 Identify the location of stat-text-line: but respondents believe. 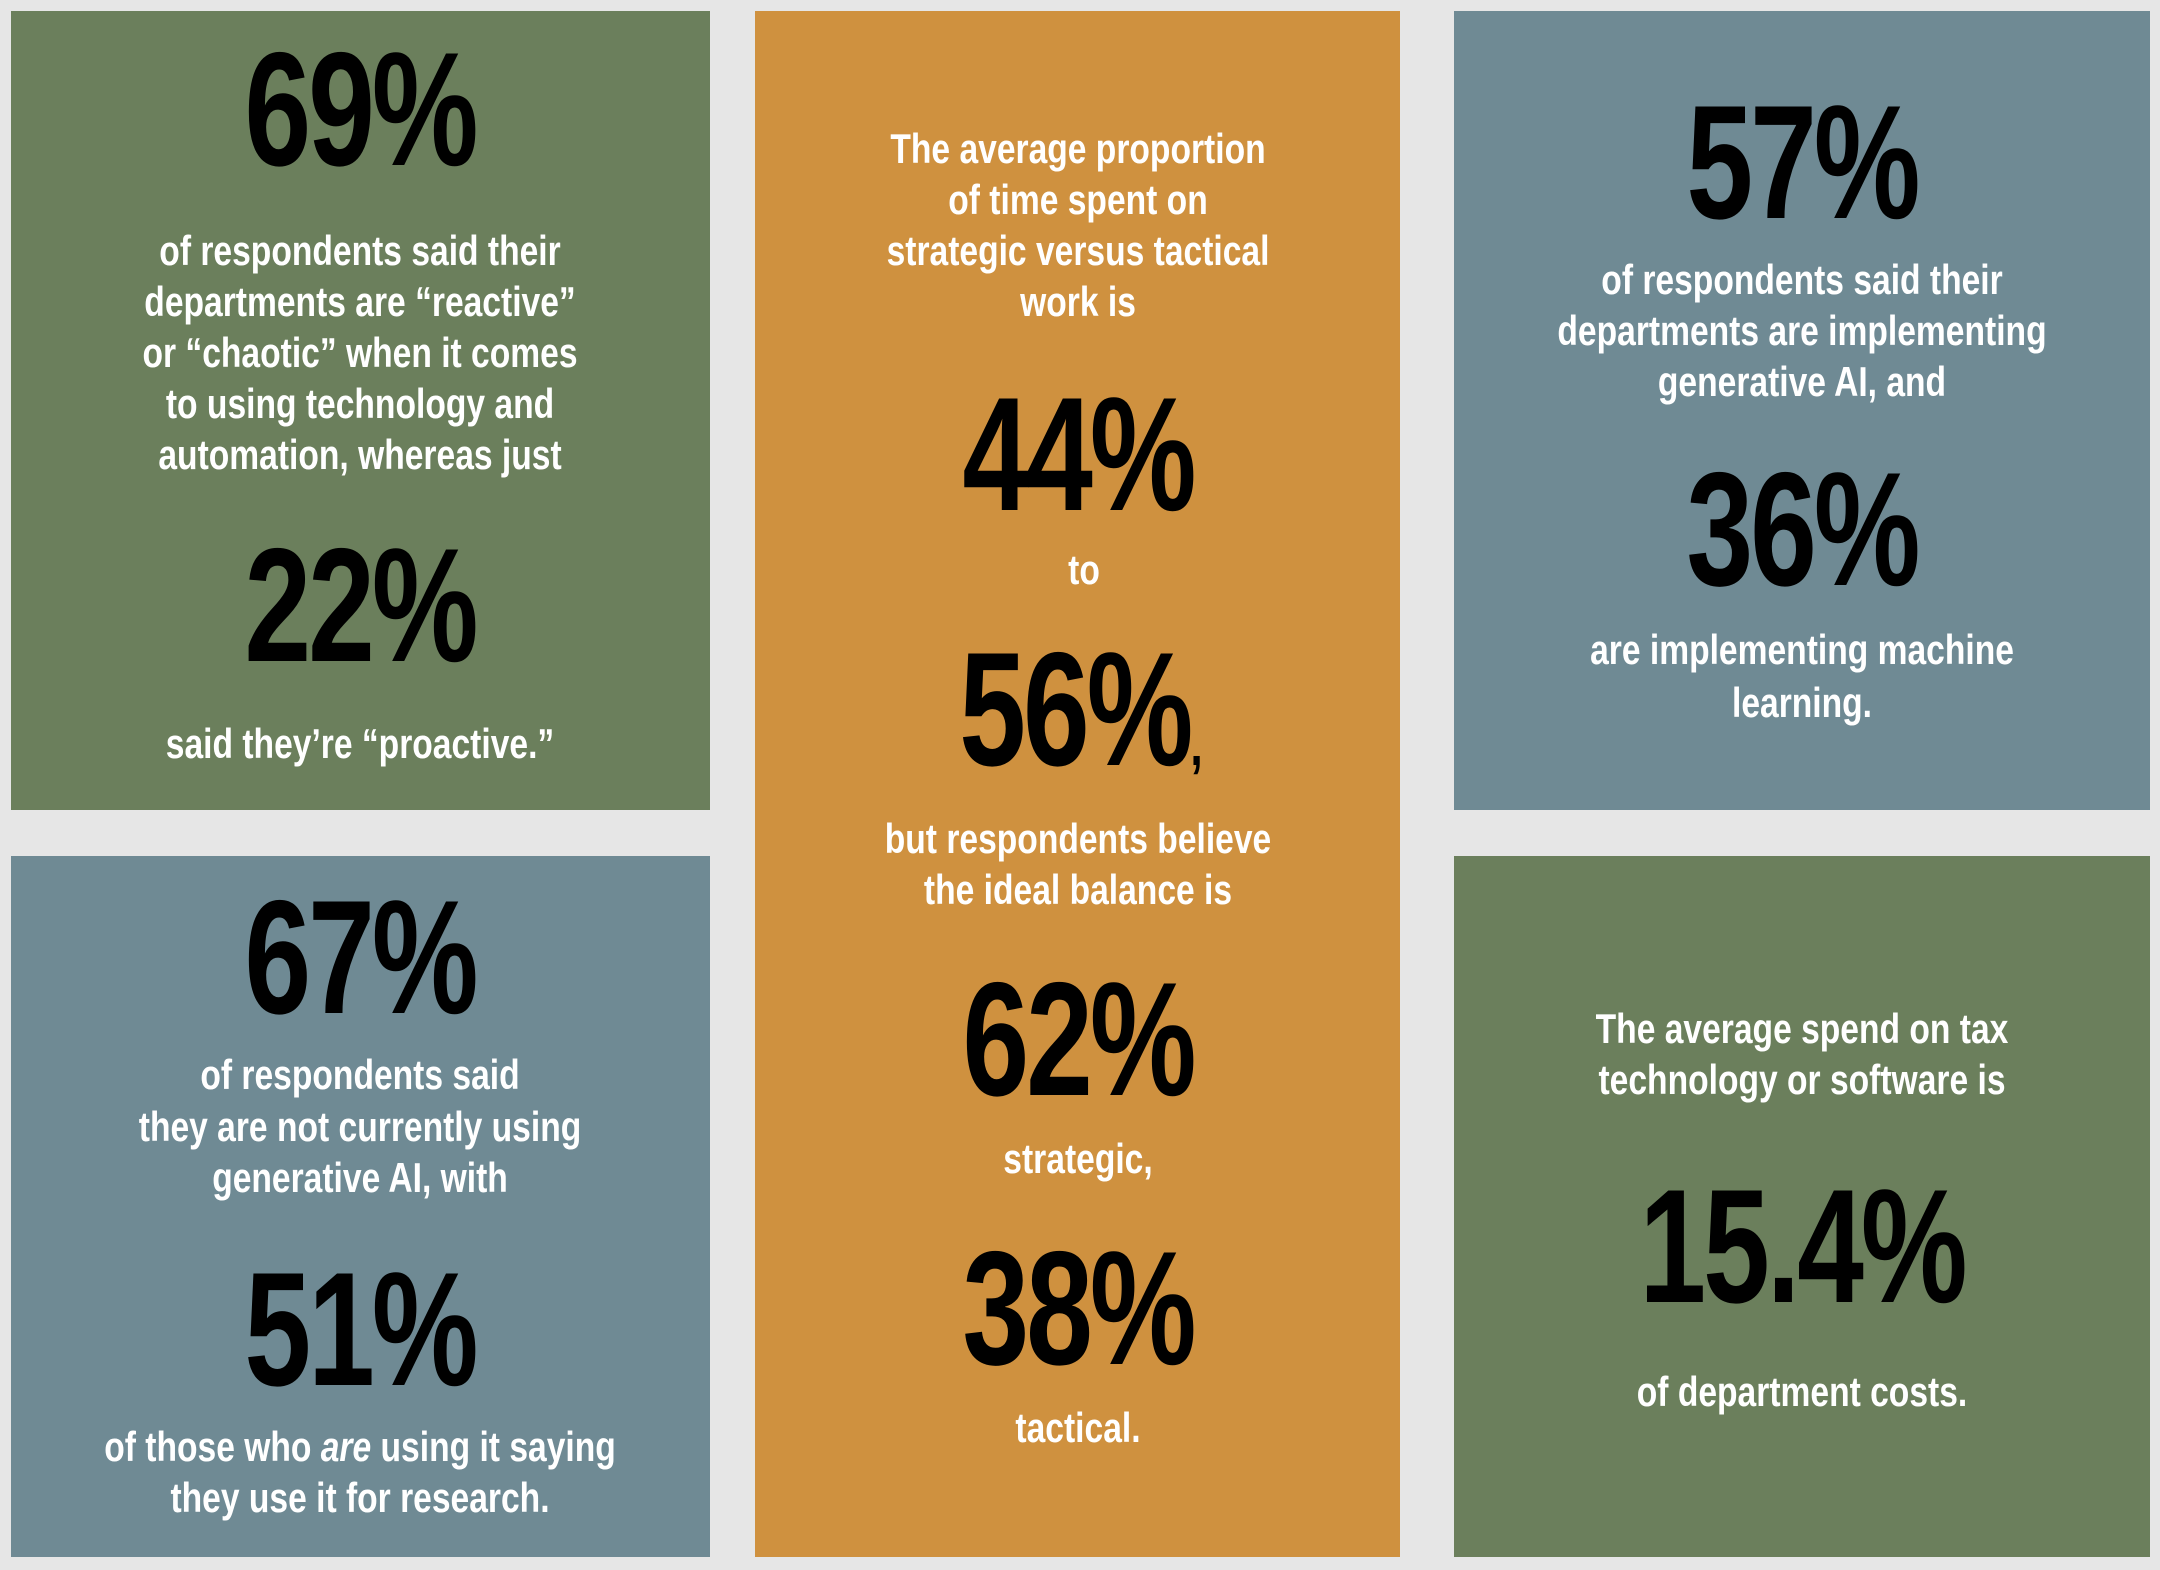
(1078, 838).